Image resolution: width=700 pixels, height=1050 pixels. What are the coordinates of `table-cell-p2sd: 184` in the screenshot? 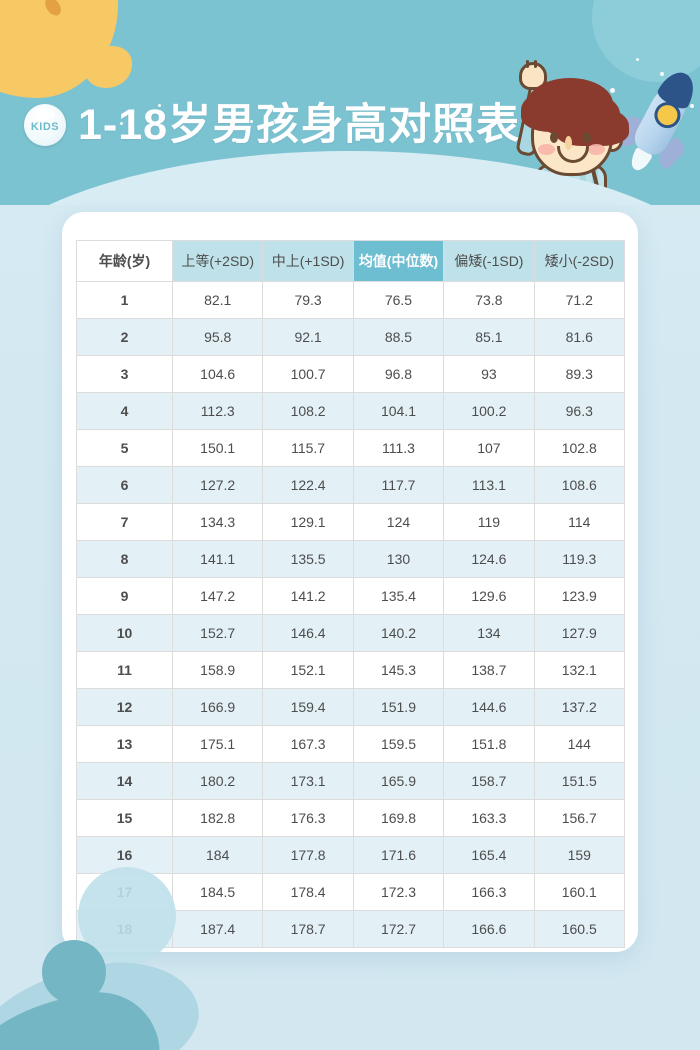 It's located at (217, 855).